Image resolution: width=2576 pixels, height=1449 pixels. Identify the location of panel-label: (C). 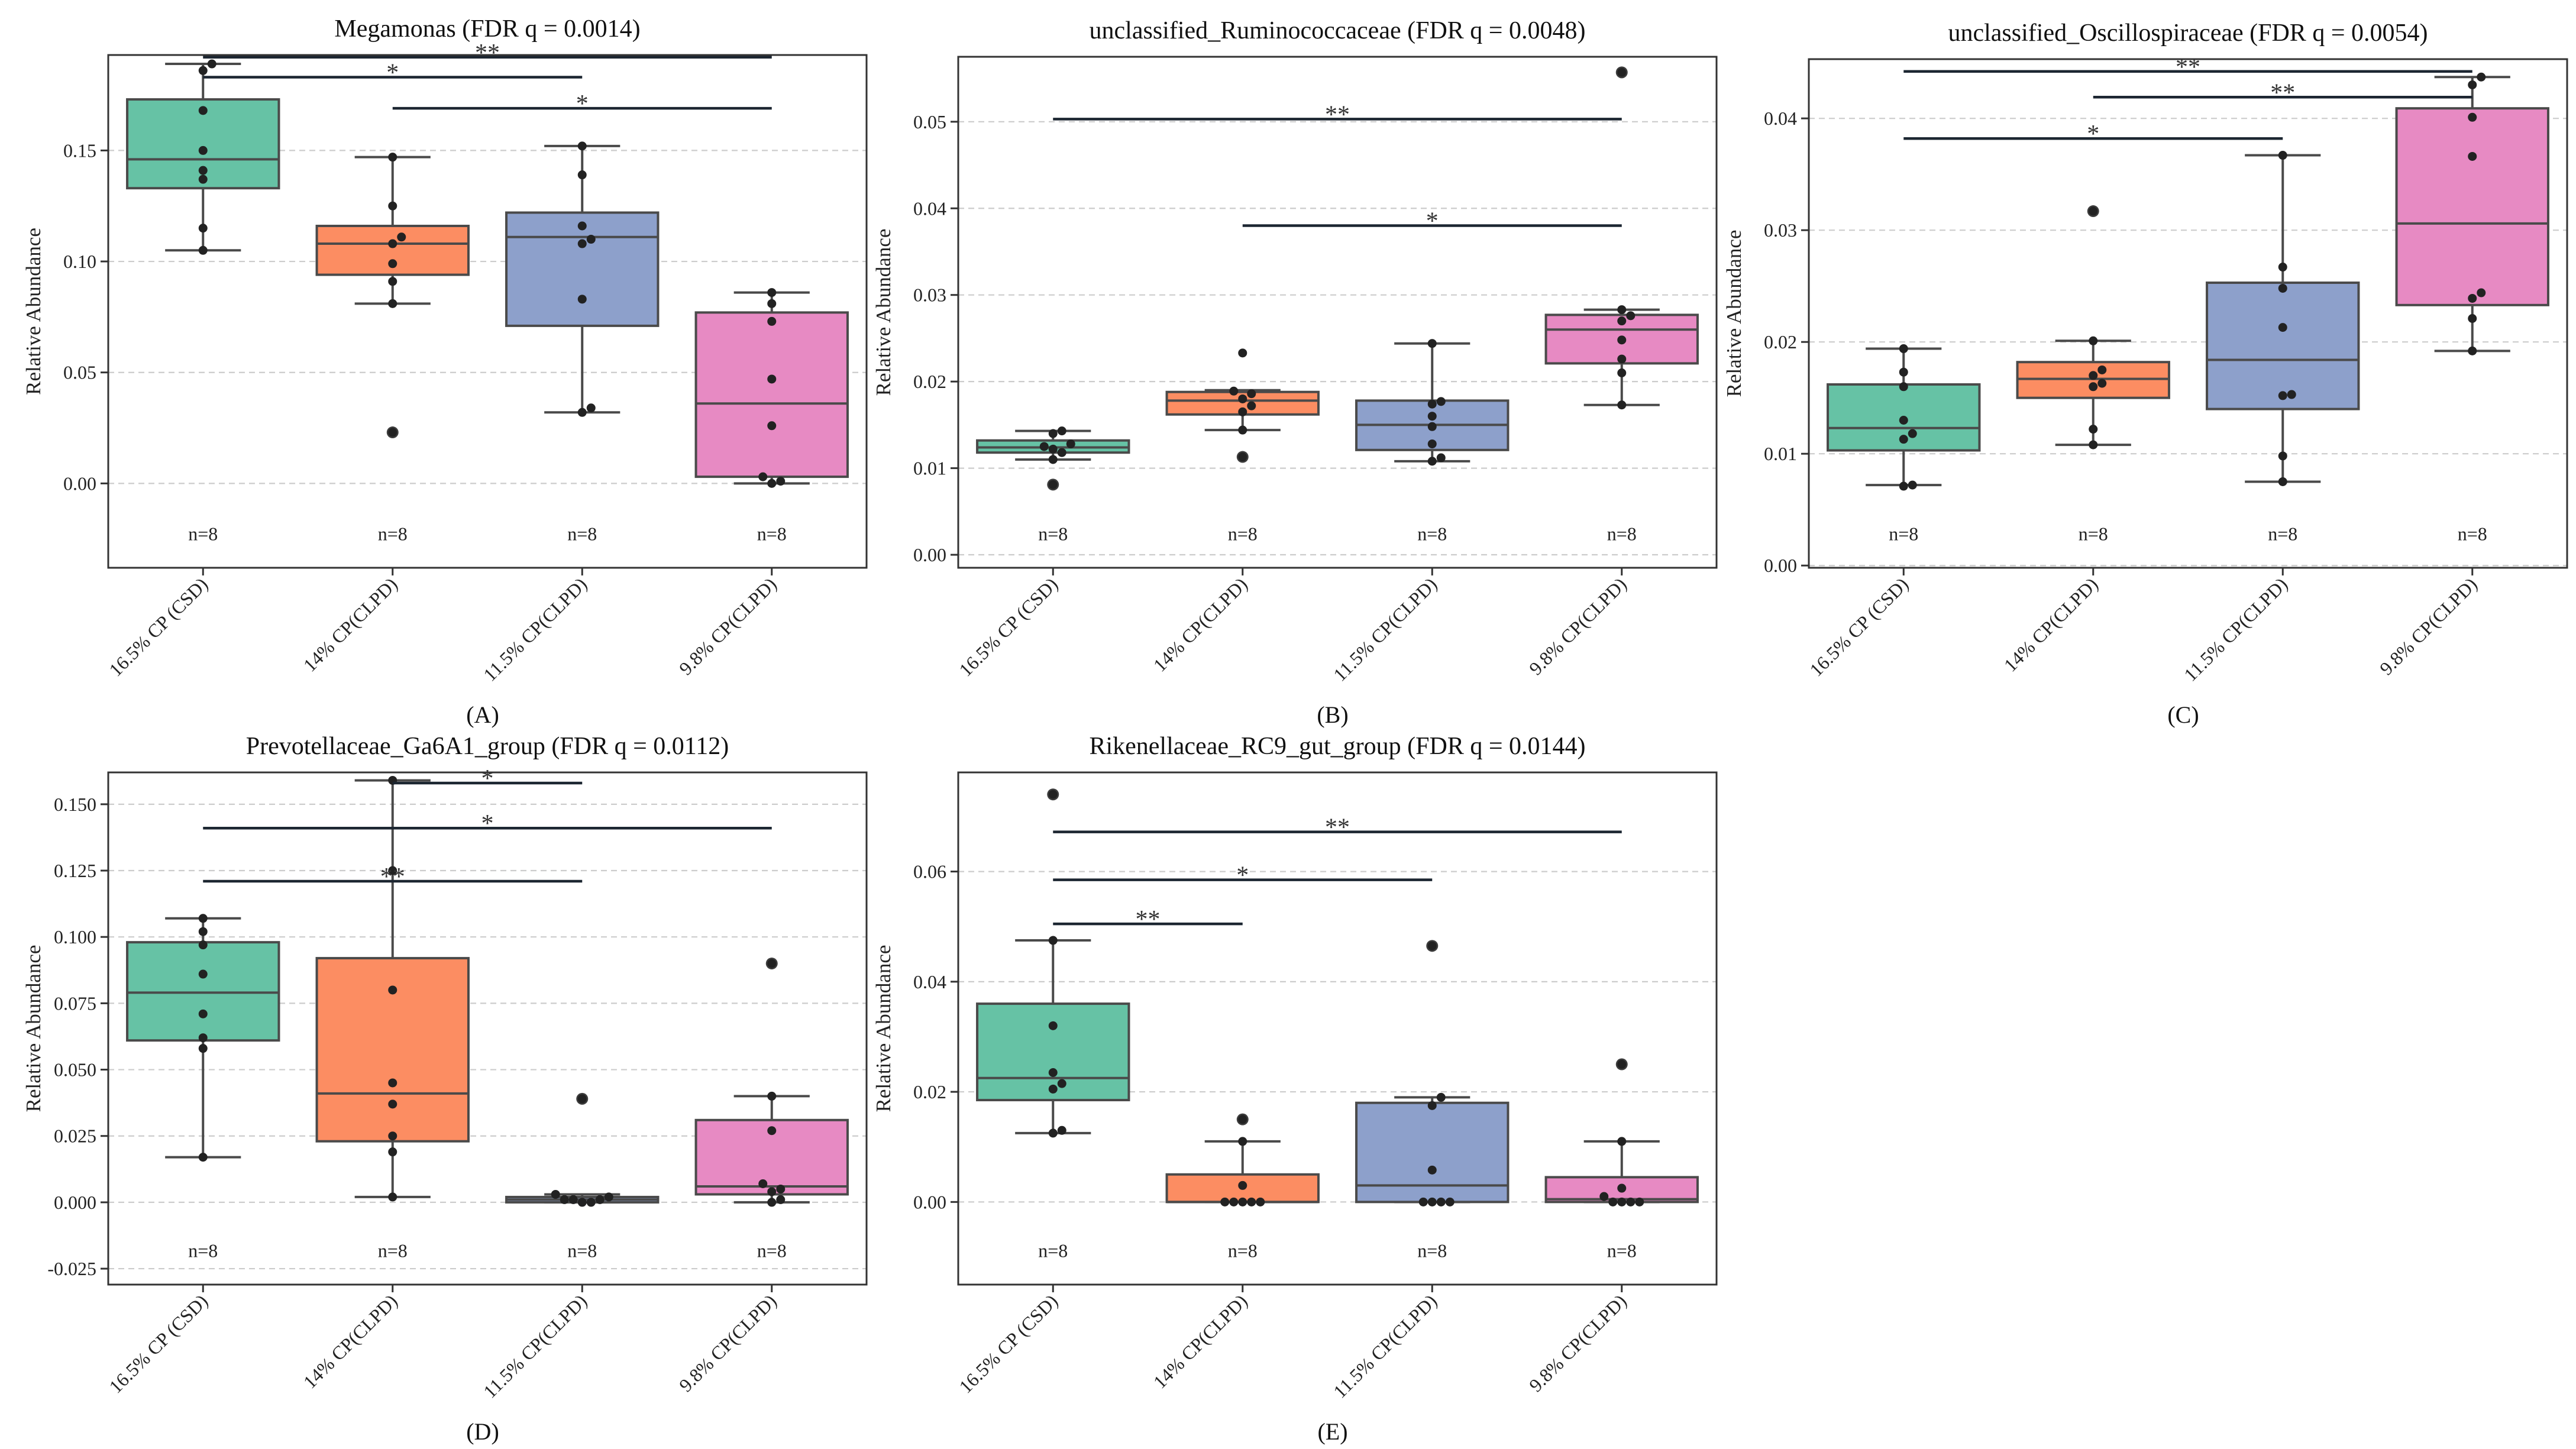
(2183, 714).